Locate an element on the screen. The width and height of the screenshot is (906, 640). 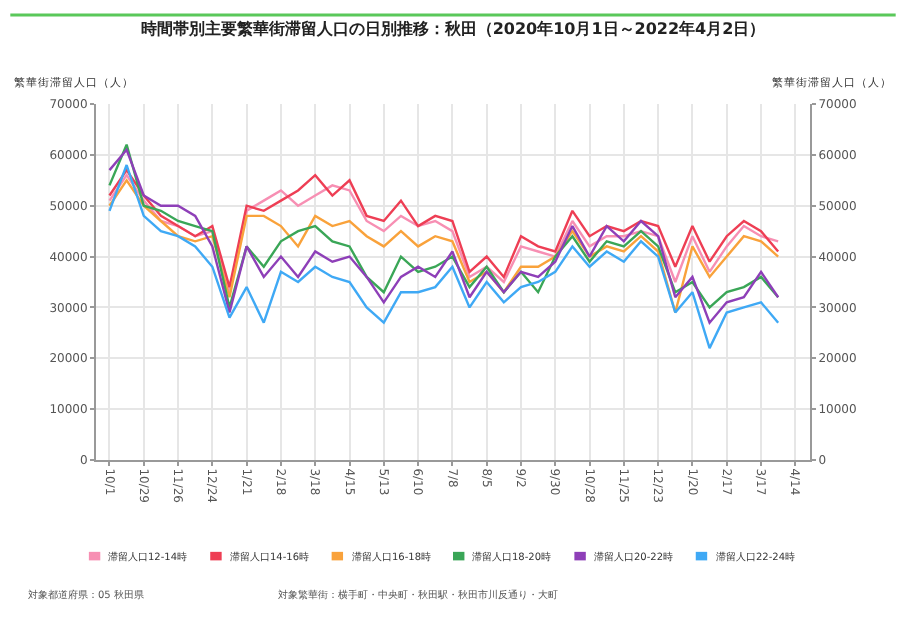
chart-title: 時間帯別主要繁華街滞留人口の日別推移：秋田（2020年10月1日～2022年4月2日） is located at coordinates (453, 27).